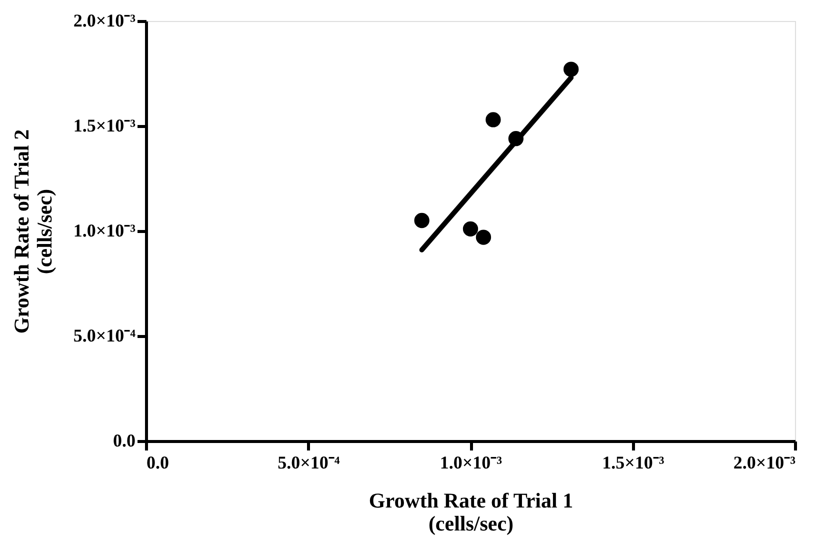 The width and height of the screenshot is (837, 544). Describe the element at coordinates (104, 20) in the screenshot. I see `y-tick-label: 2.0×10⁻³` at that location.